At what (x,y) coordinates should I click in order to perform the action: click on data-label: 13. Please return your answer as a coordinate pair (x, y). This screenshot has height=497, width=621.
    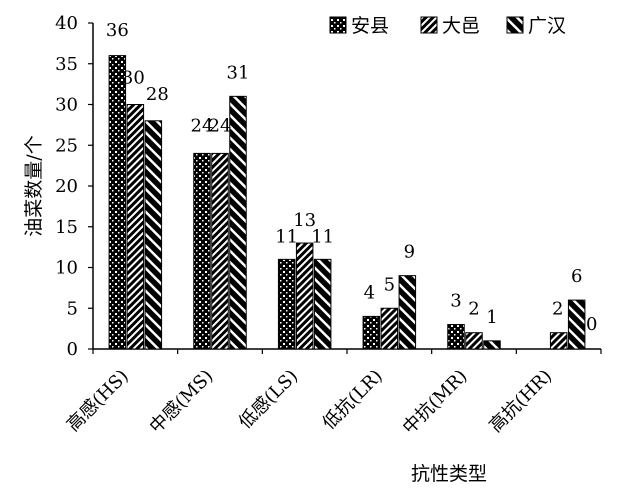
    Looking at the image, I should click on (304, 220).